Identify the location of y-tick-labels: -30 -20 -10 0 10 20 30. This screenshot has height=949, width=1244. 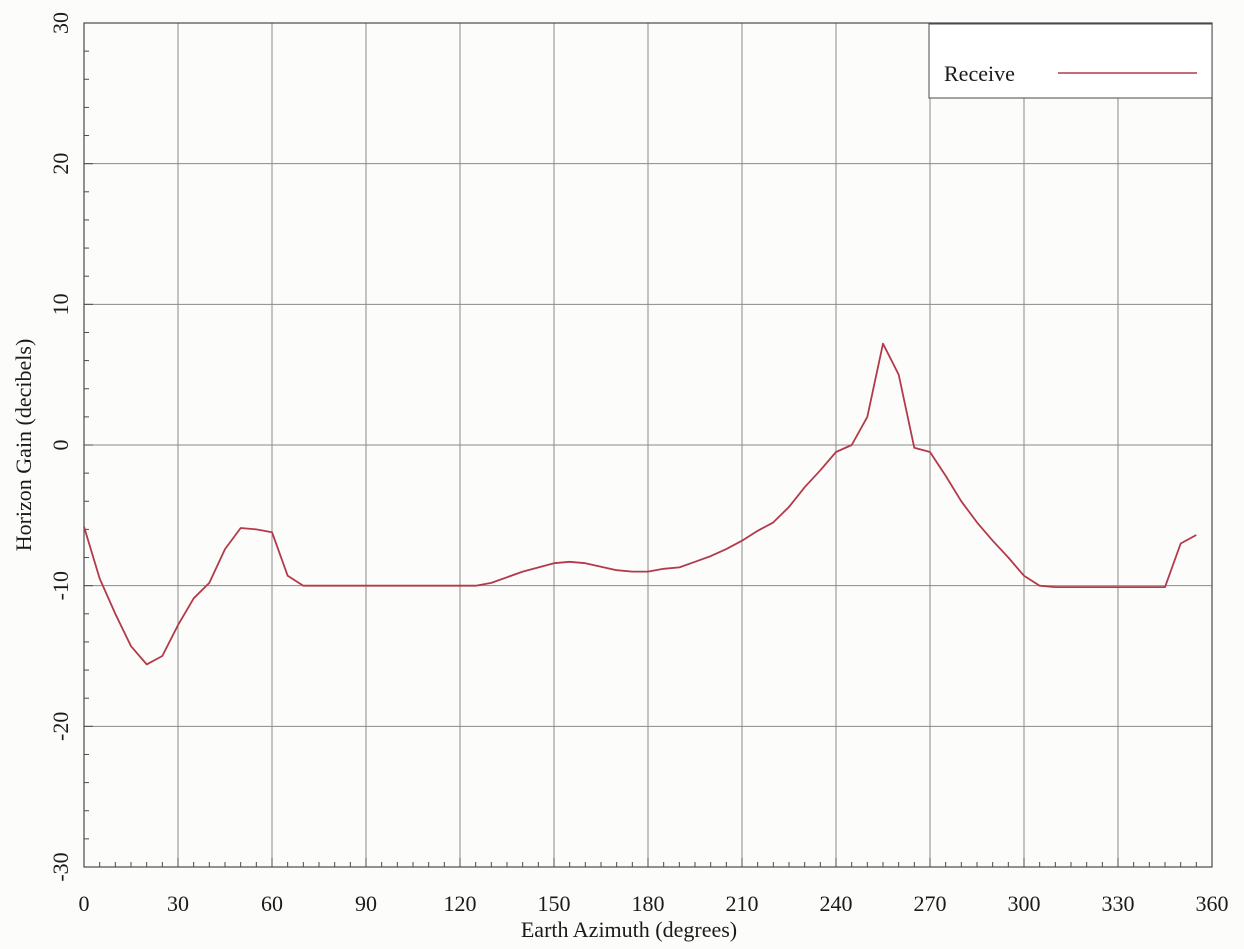
(60, 447).